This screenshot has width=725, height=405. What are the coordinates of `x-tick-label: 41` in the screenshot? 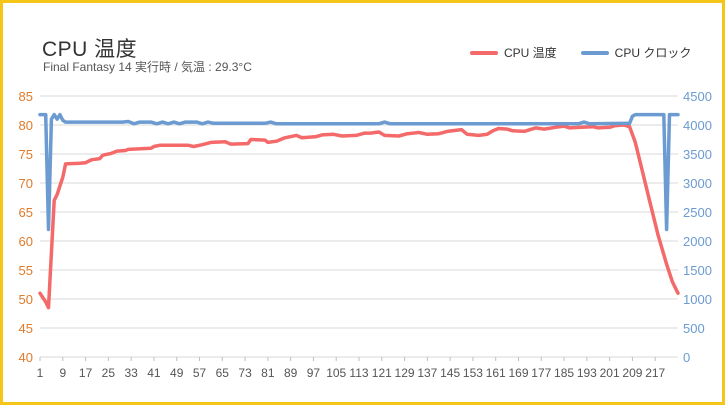 It's located at (154, 373).